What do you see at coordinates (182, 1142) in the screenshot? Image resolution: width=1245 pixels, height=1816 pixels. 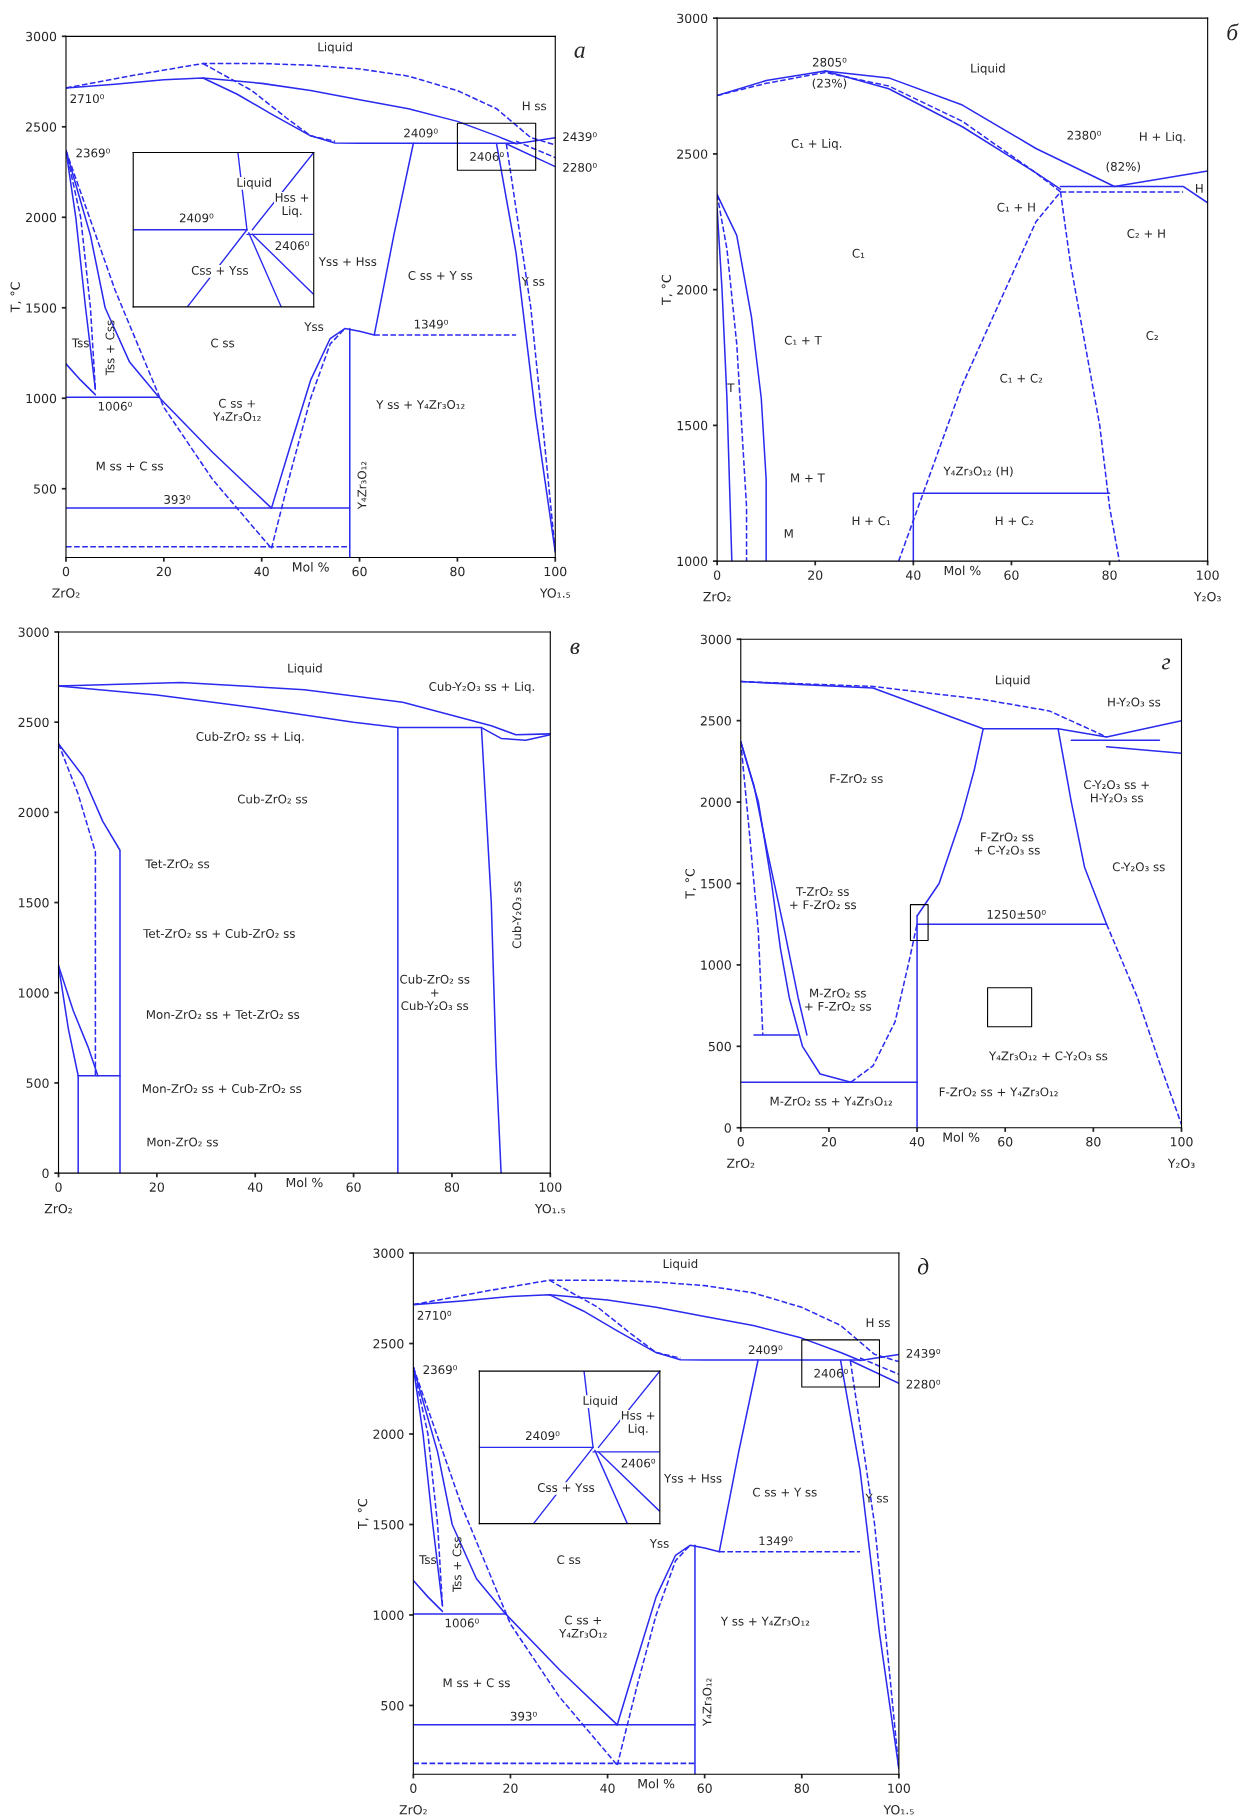 I see `annotation: Mon-ZrO₂ ss` at bounding box center [182, 1142].